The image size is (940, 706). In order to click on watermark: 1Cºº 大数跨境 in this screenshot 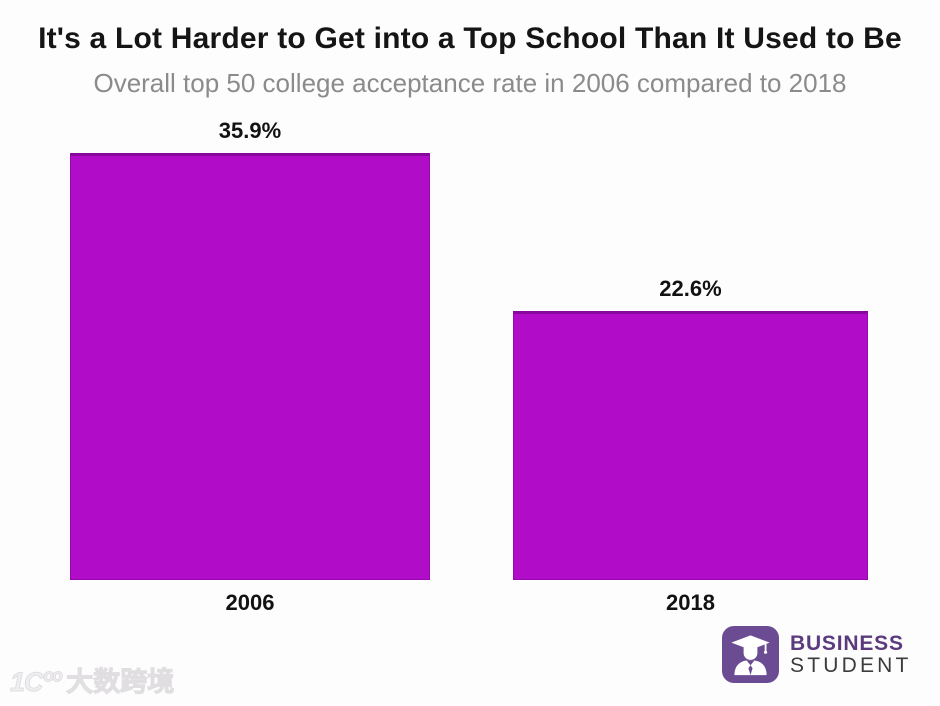, I will do `click(92, 679)`.